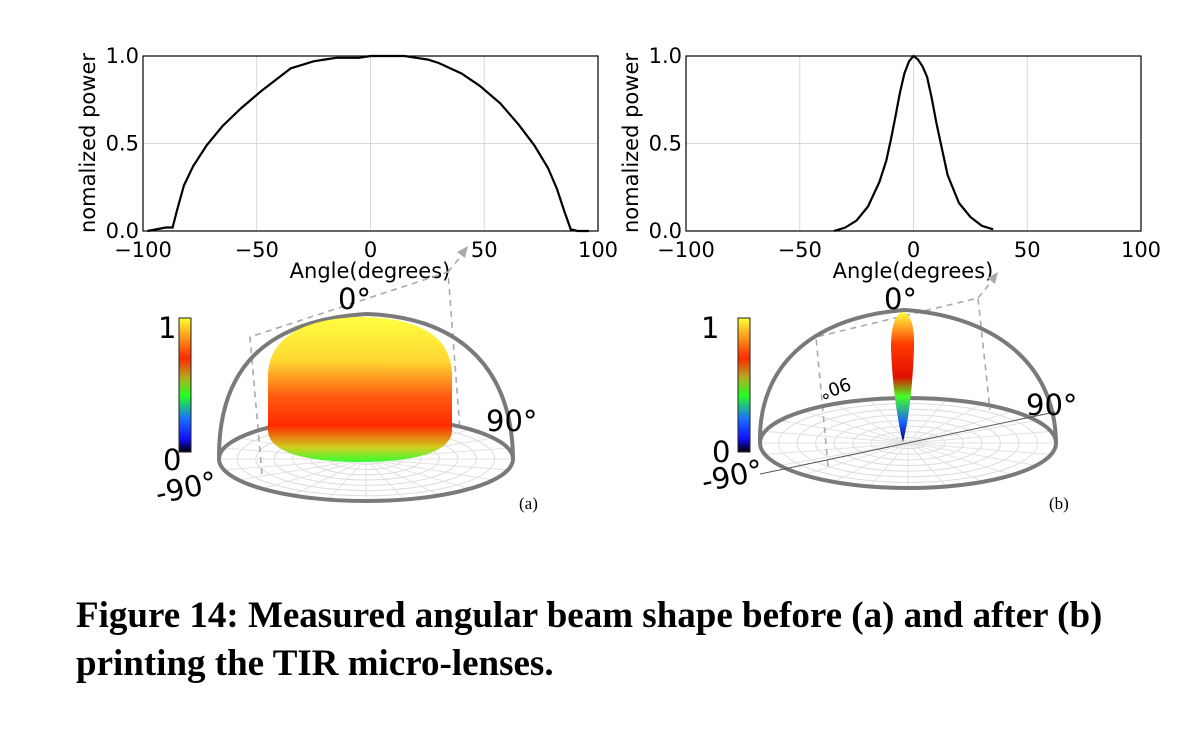  What do you see at coordinates (511, 421) in the screenshot?
I see `polar-a-label-right: 90°` at bounding box center [511, 421].